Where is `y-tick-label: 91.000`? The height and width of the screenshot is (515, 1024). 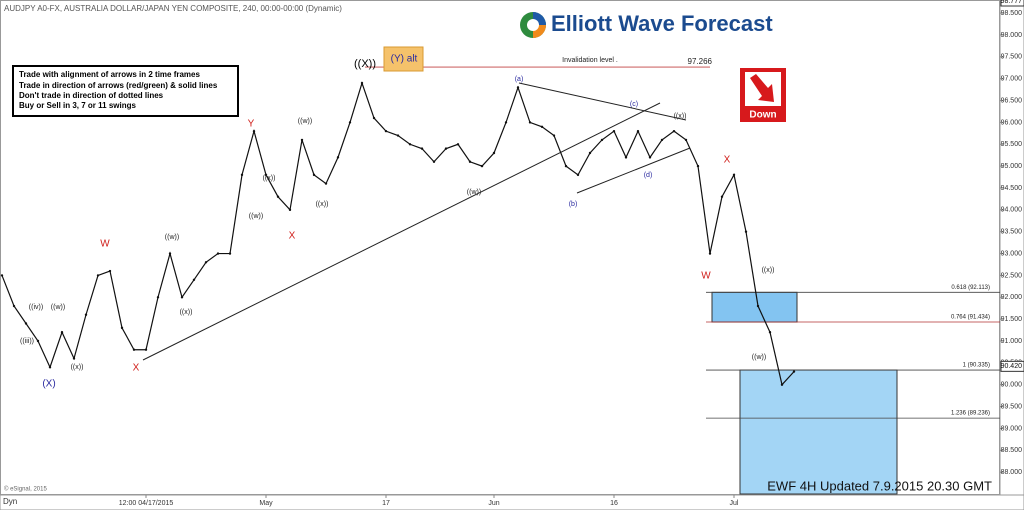 y-tick-label: 91.000 is located at coordinates (1012, 341).